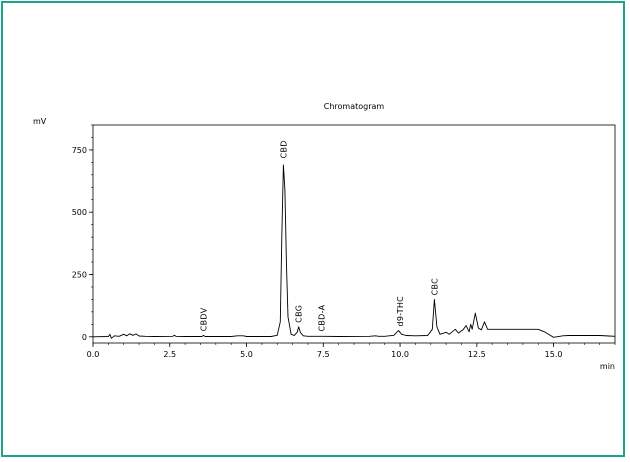 The width and height of the screenshot is (630, 462). I want to click on peak-label: CBD-A, so click(322, 317).